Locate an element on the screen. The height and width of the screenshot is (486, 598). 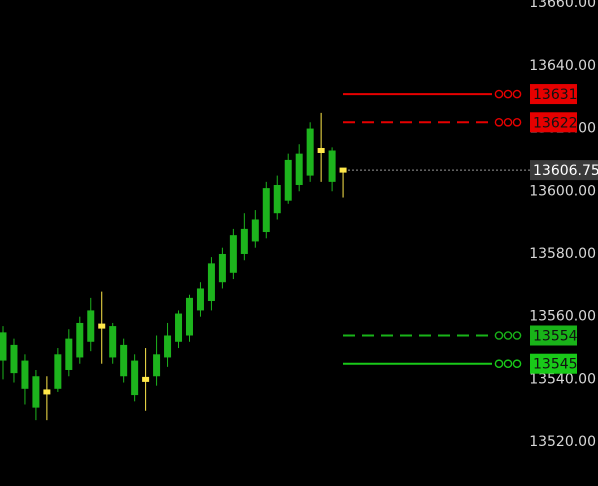
order-label: 13554 is located at coordinates (555, 336).